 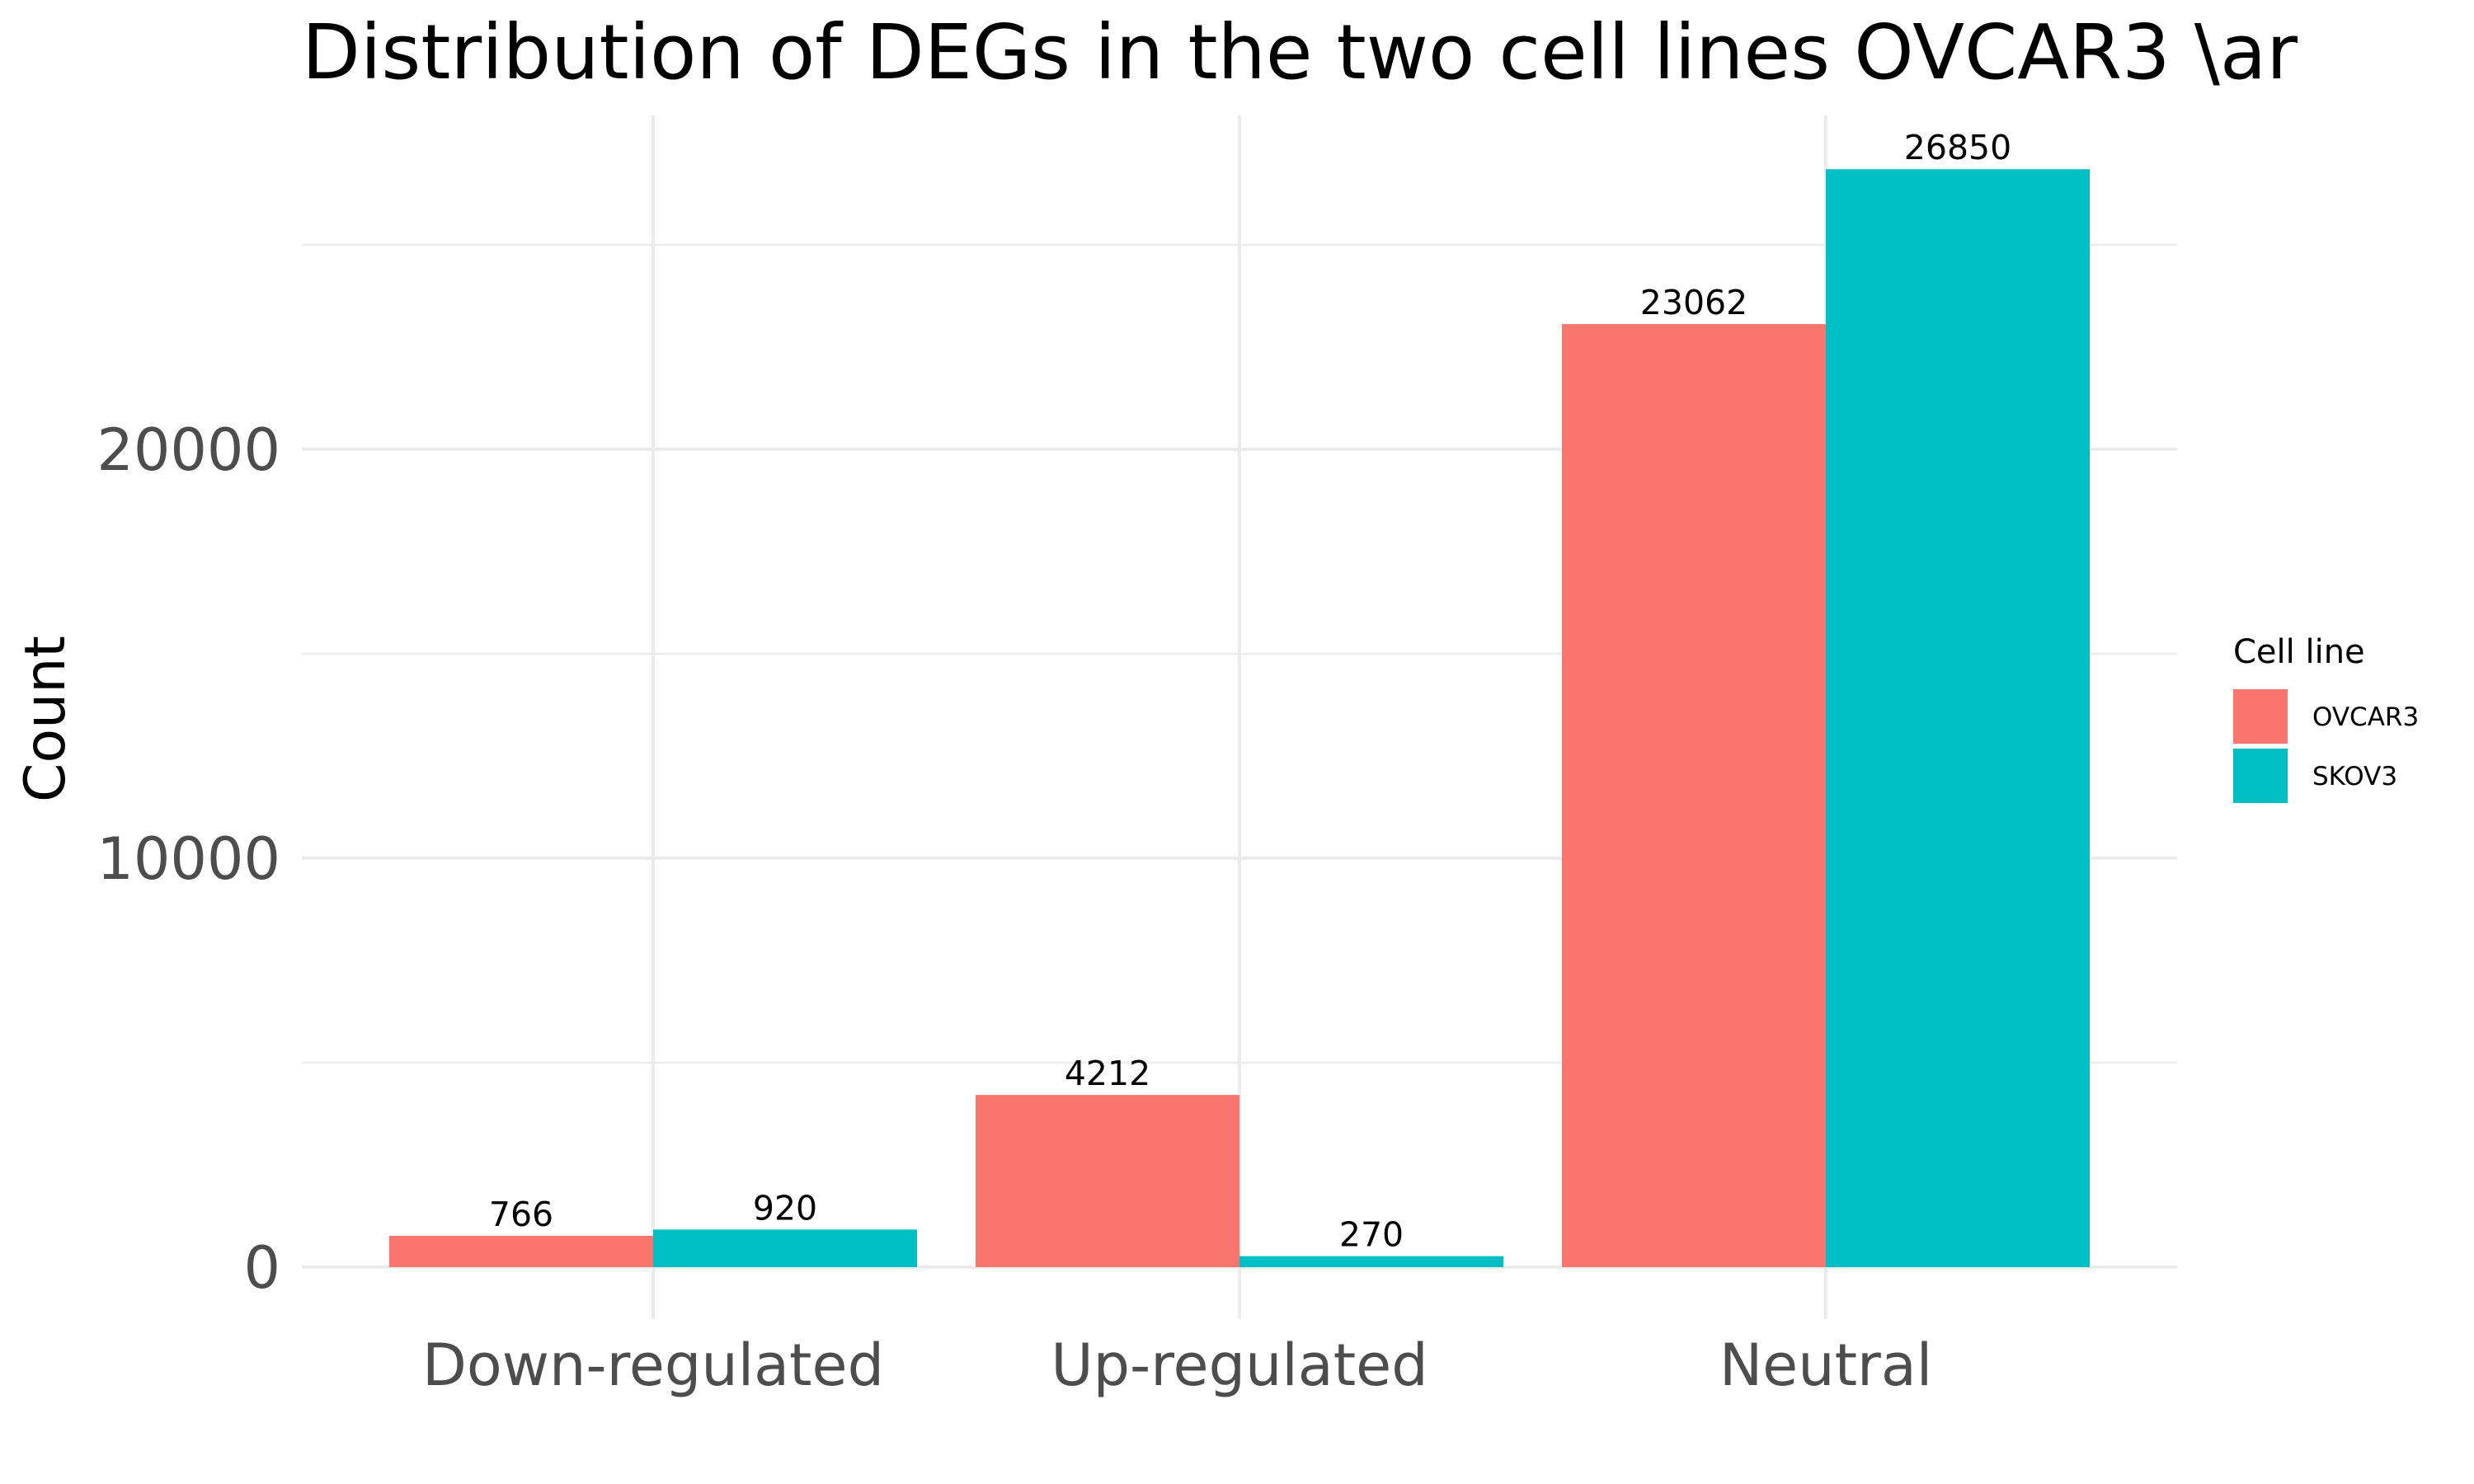 What do you see at coordinates (1693, 302) in the screenshot?
I see `value-label: 23062` at bounding box center [1693, 302].